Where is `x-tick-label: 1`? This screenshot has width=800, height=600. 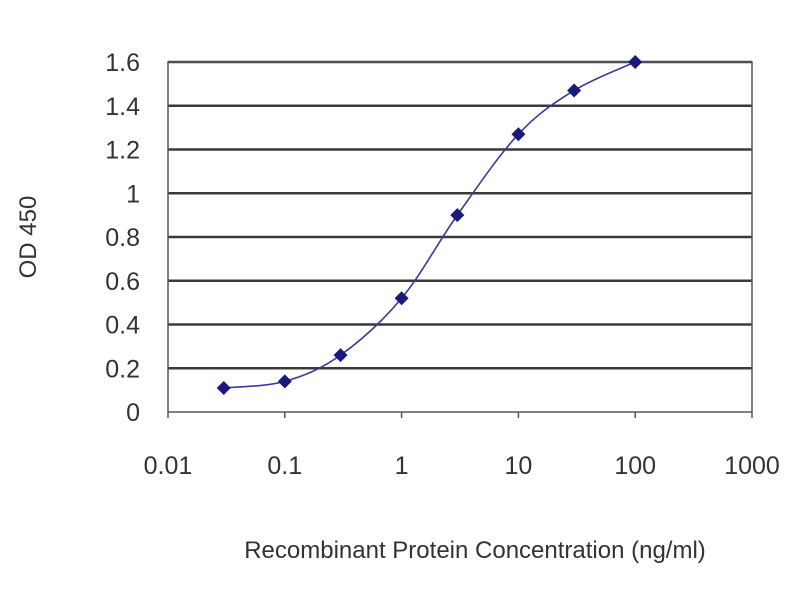
x-tick-label: 1 is located at coordinates (402, 466).